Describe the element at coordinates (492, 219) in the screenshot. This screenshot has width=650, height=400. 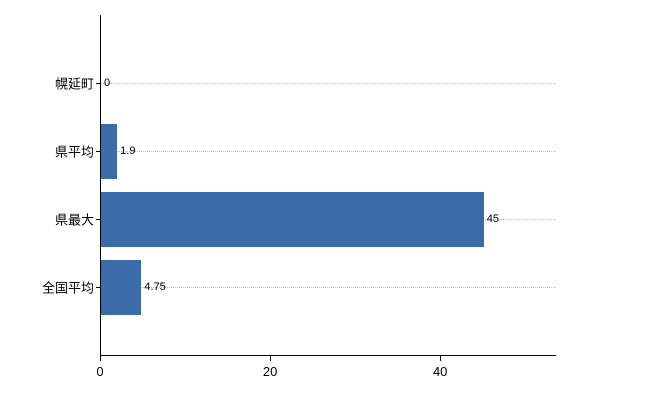
I see `value-label: 45` at that location.